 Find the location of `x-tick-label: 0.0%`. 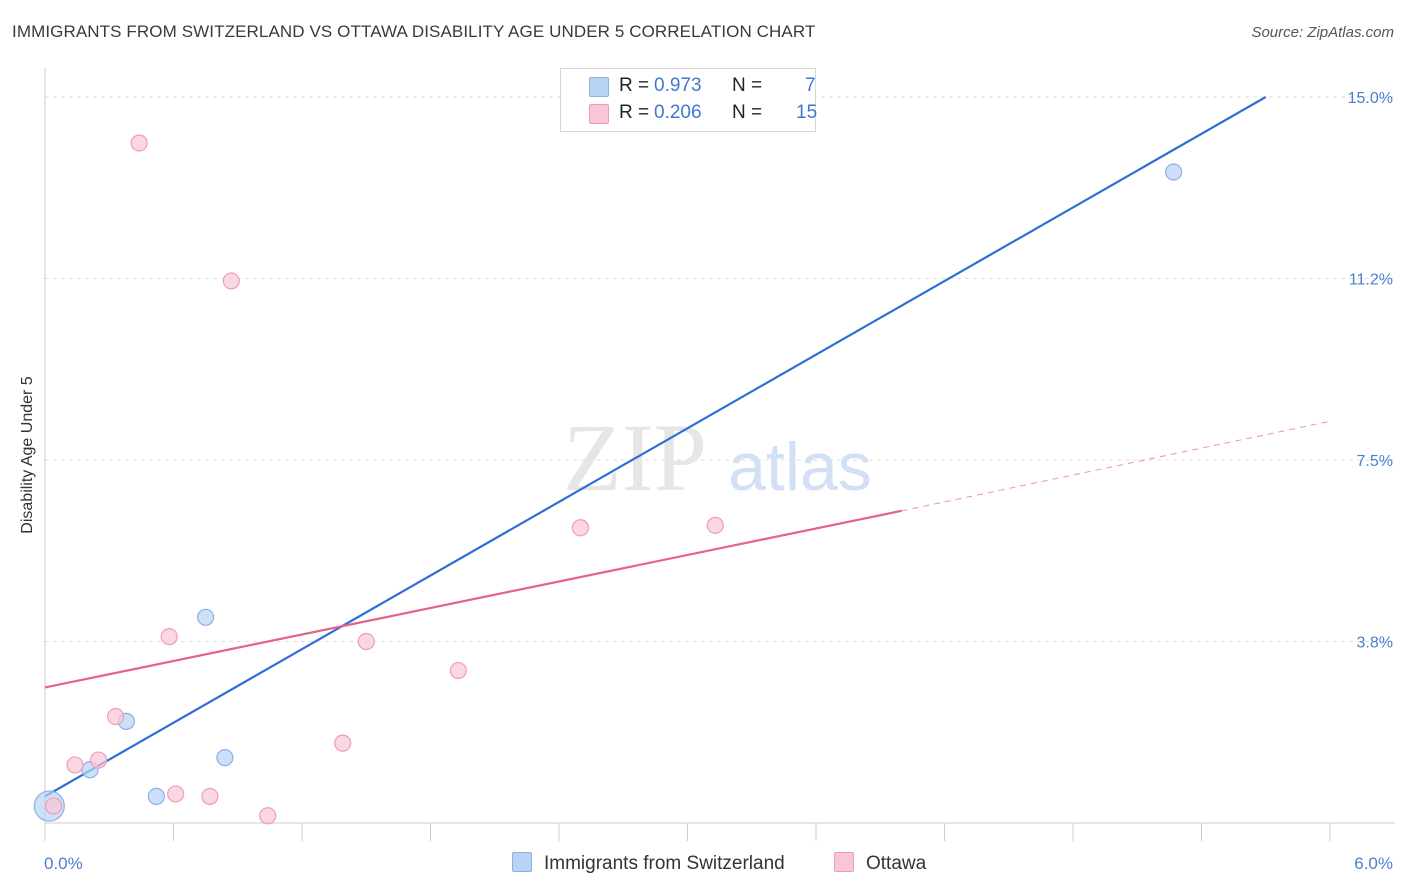

x-tick-label: 0.0% is located at coordinates (63, 863).